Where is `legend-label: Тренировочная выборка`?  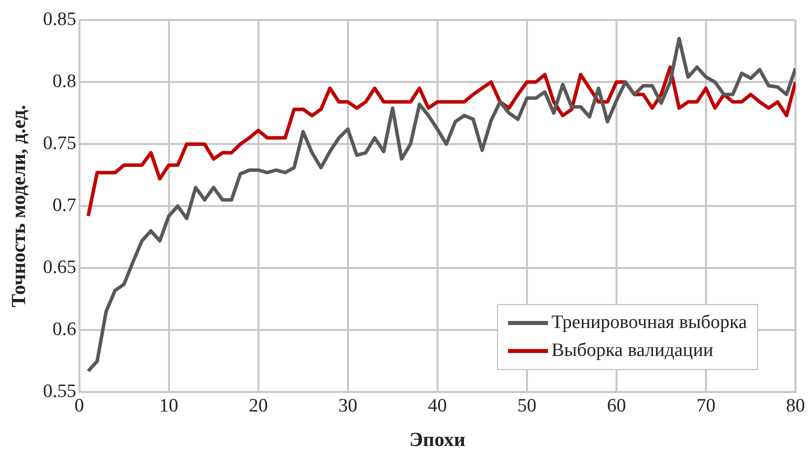 legend-label: Тренировочная выборка is located at coordinates (649, 323).